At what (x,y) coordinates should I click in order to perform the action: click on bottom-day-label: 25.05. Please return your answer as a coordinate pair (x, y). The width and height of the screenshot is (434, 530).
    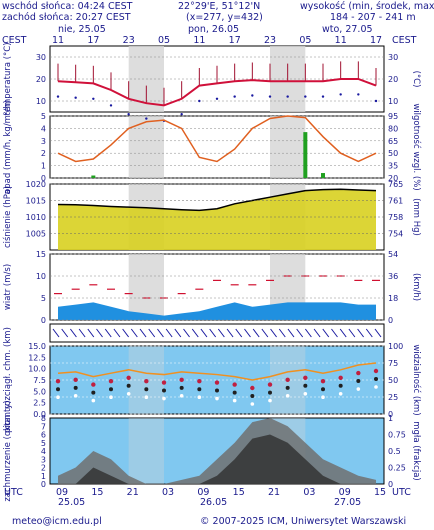
    Looking at the image, I should click on (72, 502).